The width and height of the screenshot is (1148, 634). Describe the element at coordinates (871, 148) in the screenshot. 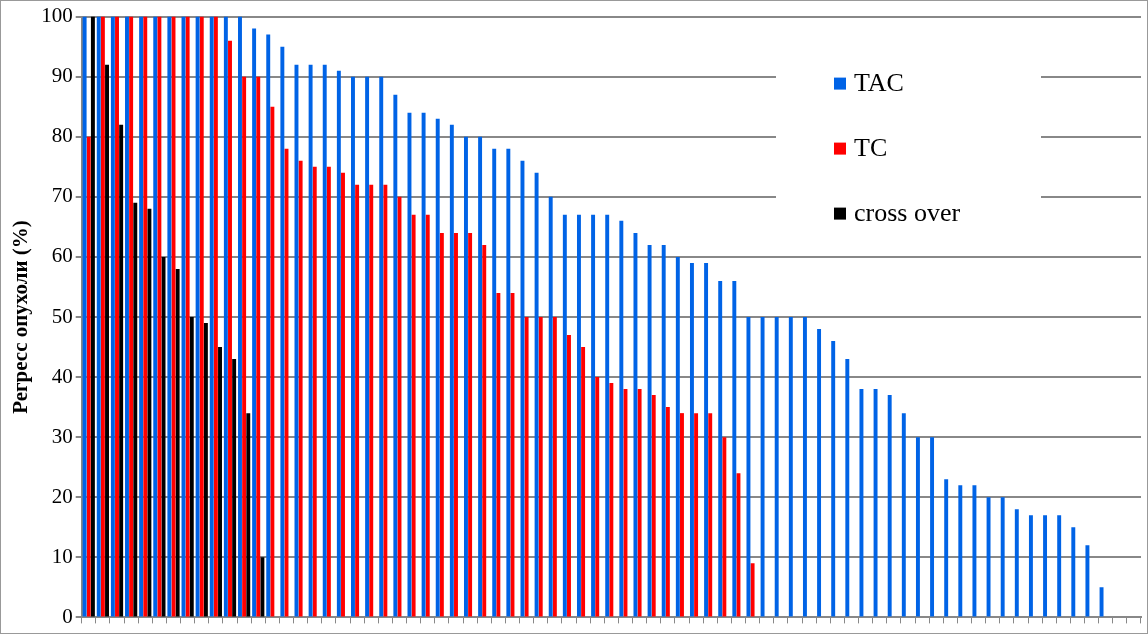

I see `legend-label: TC` at that location.